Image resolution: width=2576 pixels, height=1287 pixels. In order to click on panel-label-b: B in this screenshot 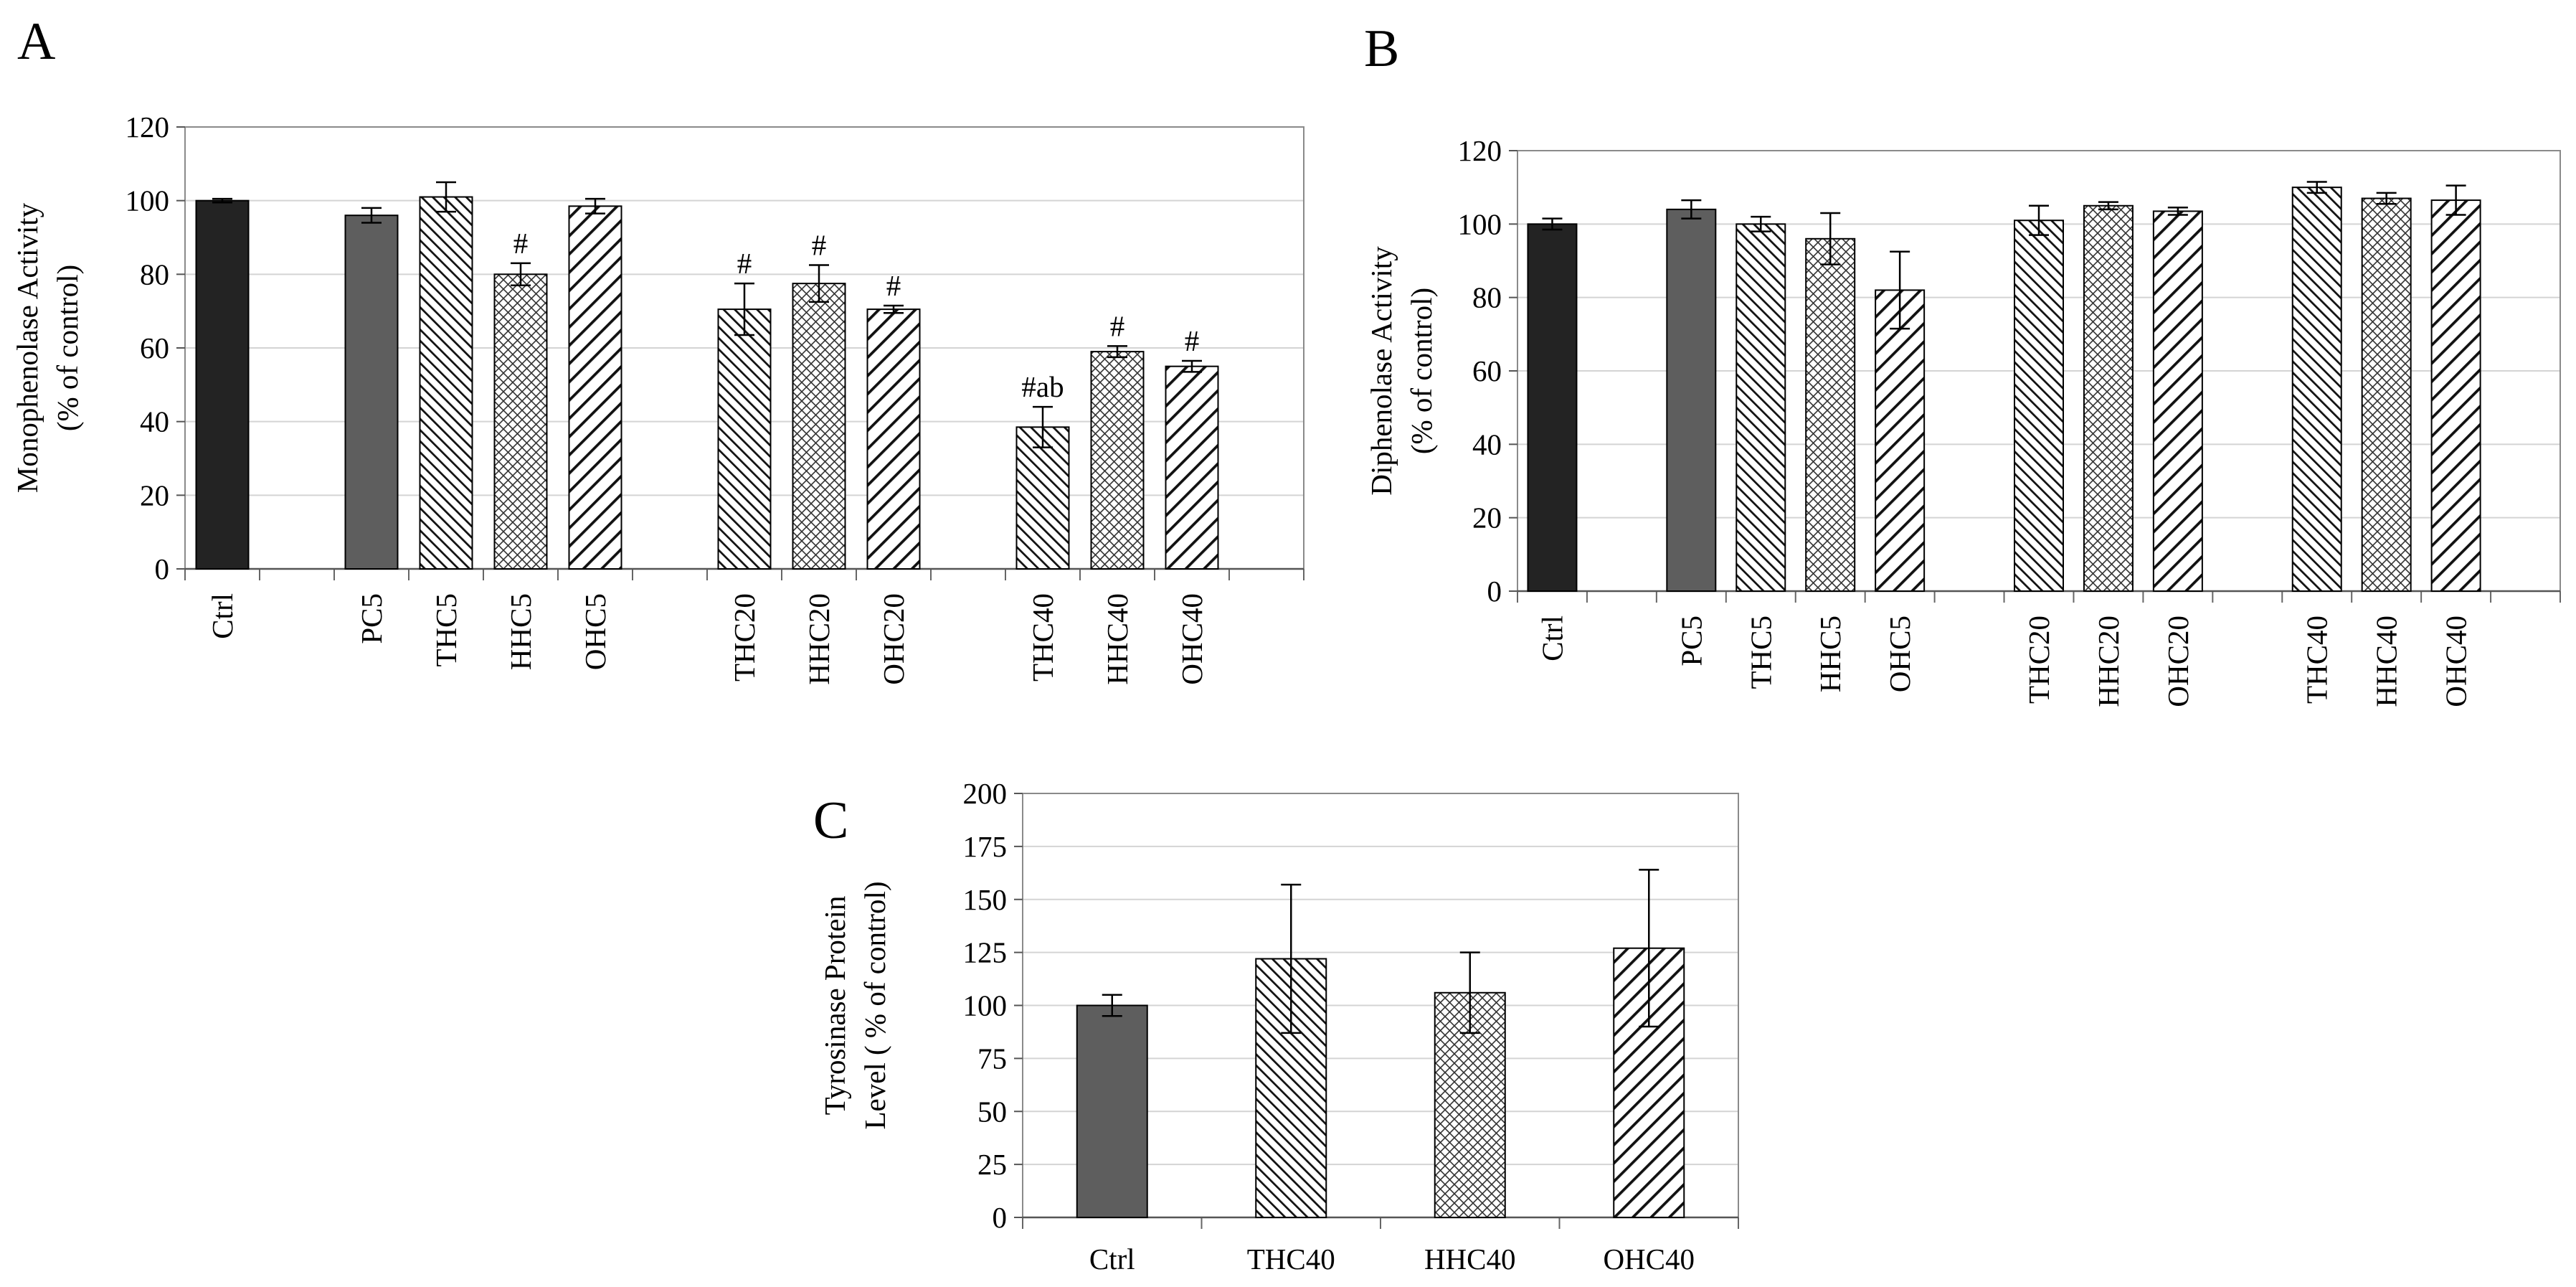, I will do `click(1381, 48)`.